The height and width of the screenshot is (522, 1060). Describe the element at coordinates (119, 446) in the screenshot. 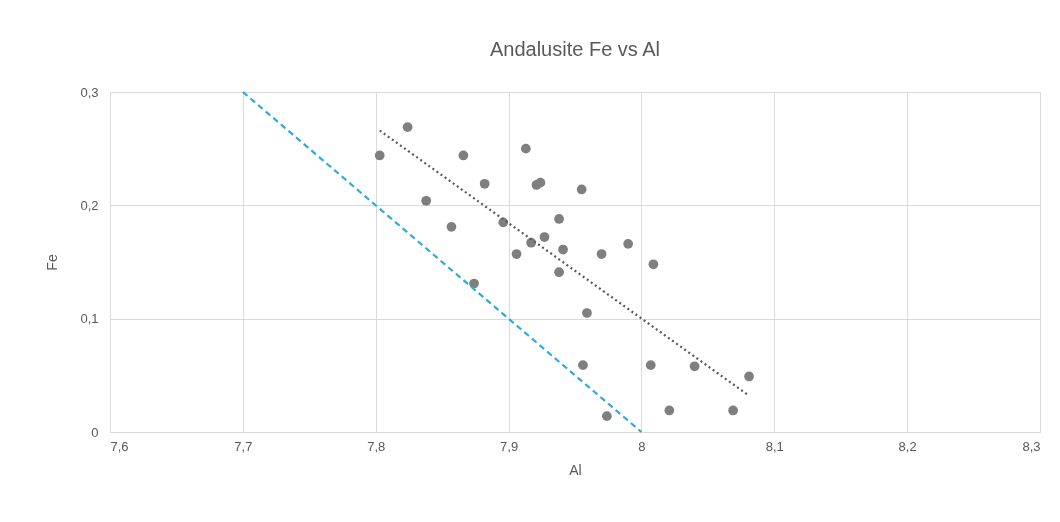

I see `x-tick-label: 7,6` at that location.